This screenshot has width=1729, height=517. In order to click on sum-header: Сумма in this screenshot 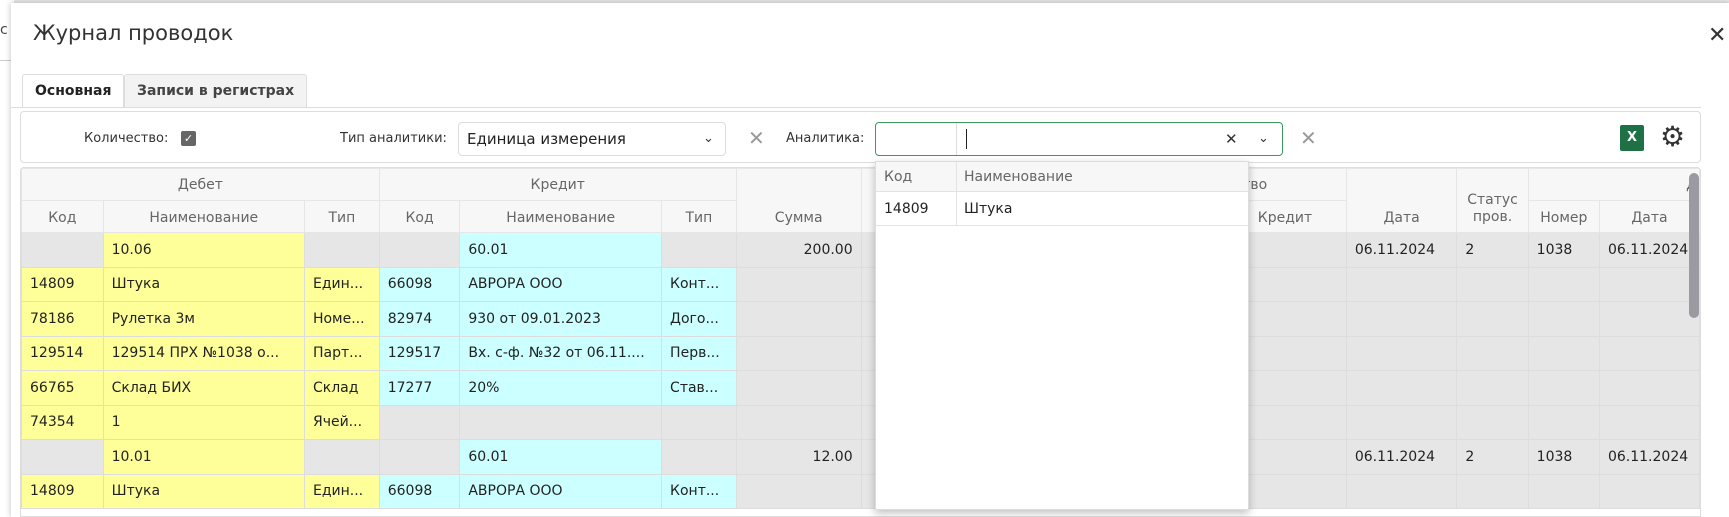, I will do `click(798, 200)`.